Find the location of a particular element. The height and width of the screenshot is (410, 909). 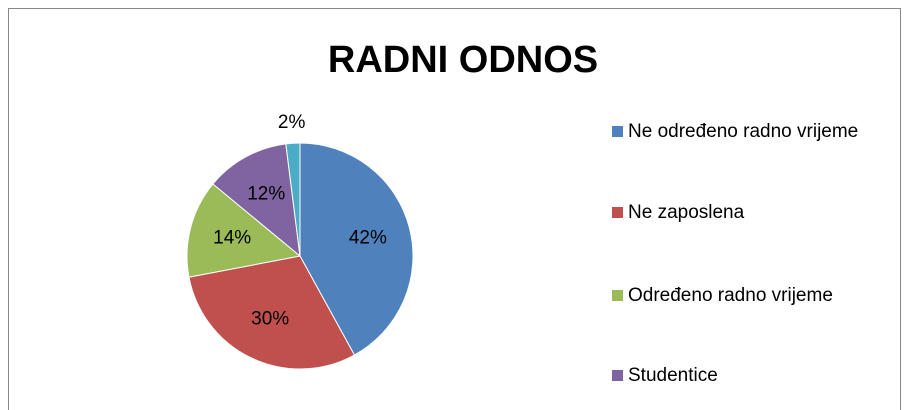

data-label: 2% is located at coordinates (292, 122).